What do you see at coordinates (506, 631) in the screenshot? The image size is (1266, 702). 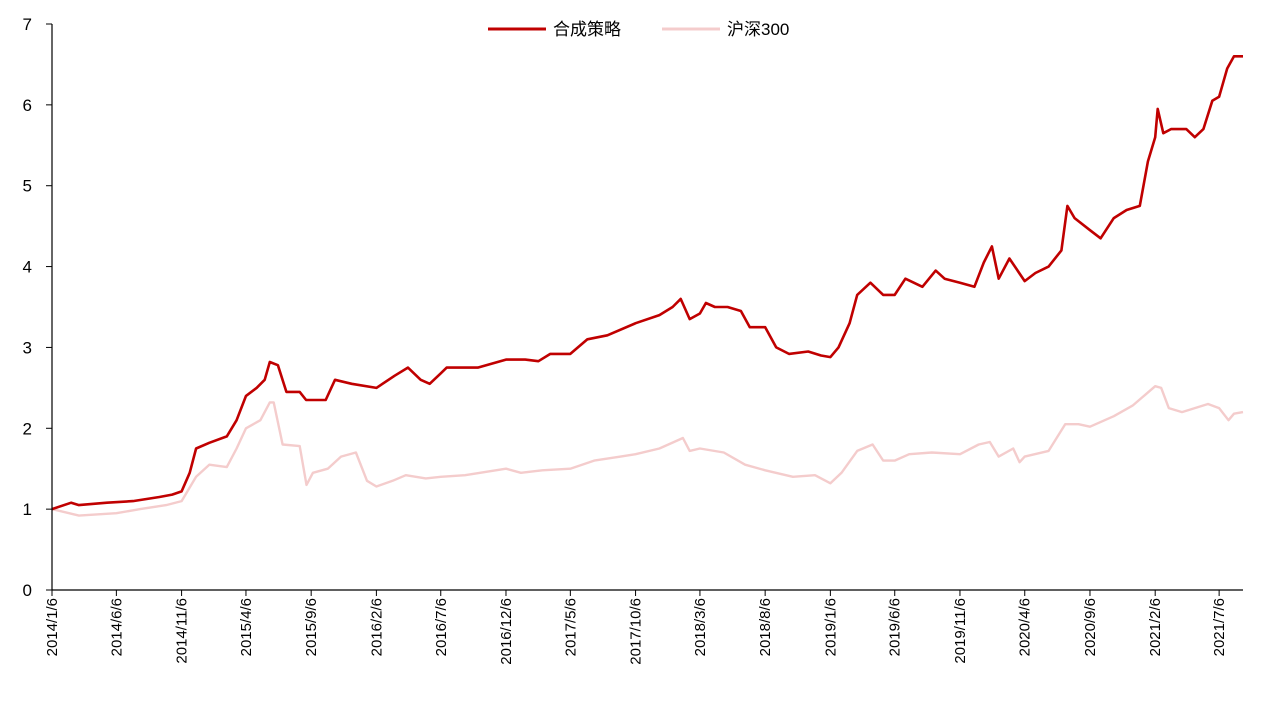 I see `x-tick-label: 2016/12/6` at bounding box center [506, 631].